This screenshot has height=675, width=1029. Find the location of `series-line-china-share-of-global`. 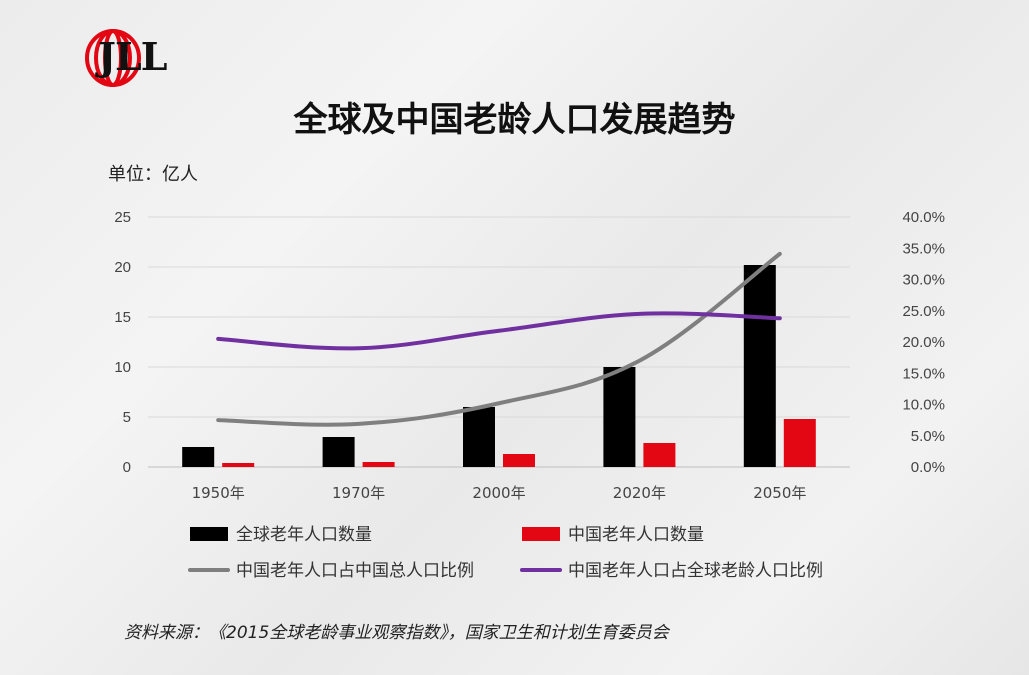

series-line-china-share-of-global is located at coordinates (499, 331).